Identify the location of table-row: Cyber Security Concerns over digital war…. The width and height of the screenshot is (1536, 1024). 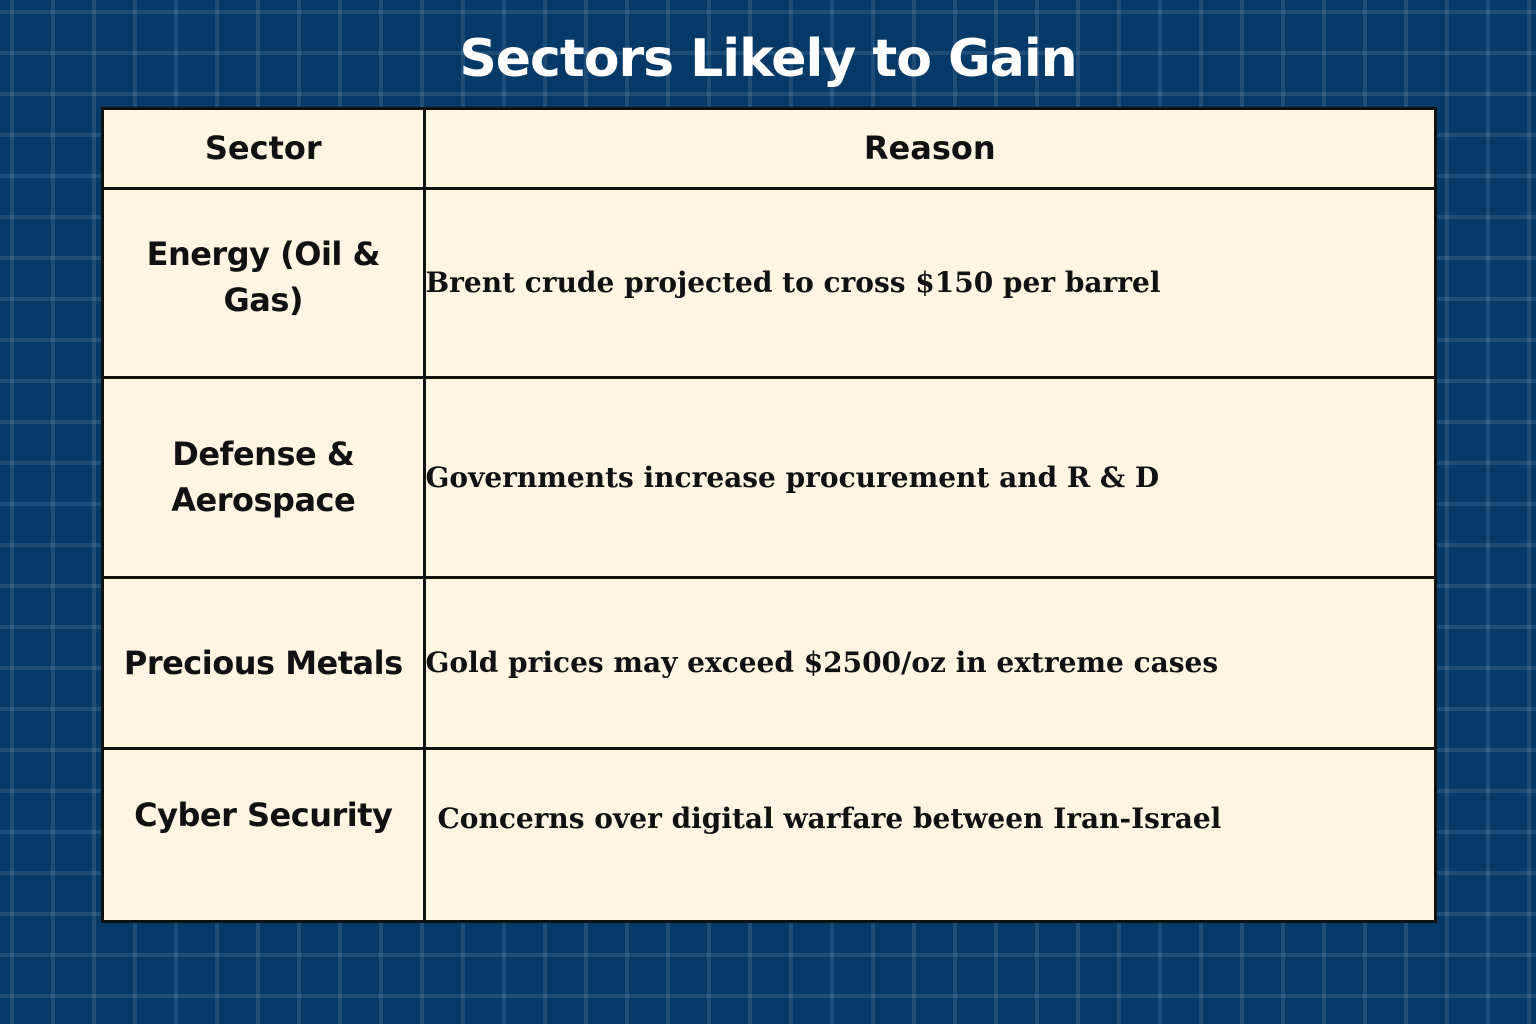
(769, 833).